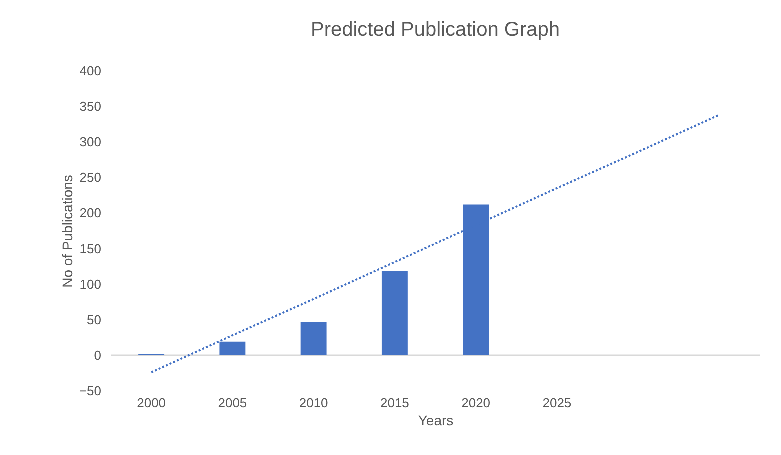  What do you see at coordinates (435, 30) in the screenshot?
I see `chart-title: Predicted Publication Graph` at bounding box center [435, 30].